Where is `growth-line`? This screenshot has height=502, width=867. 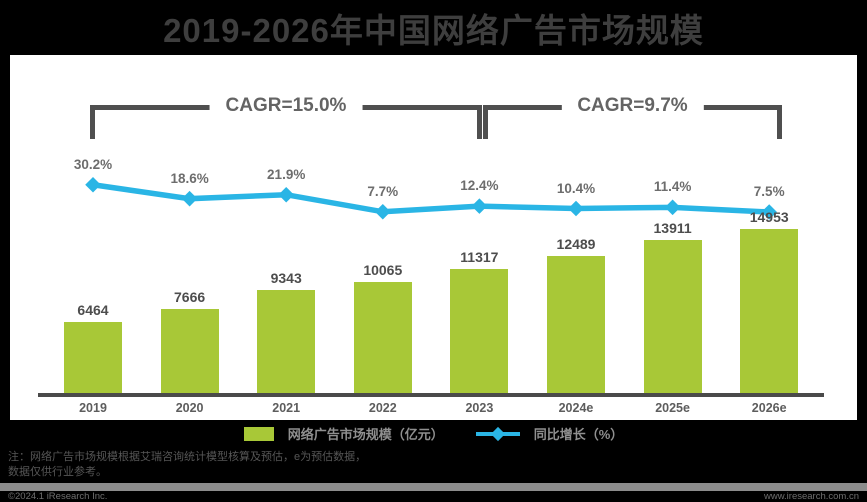 growth-line is located at coordinates (431, 198).